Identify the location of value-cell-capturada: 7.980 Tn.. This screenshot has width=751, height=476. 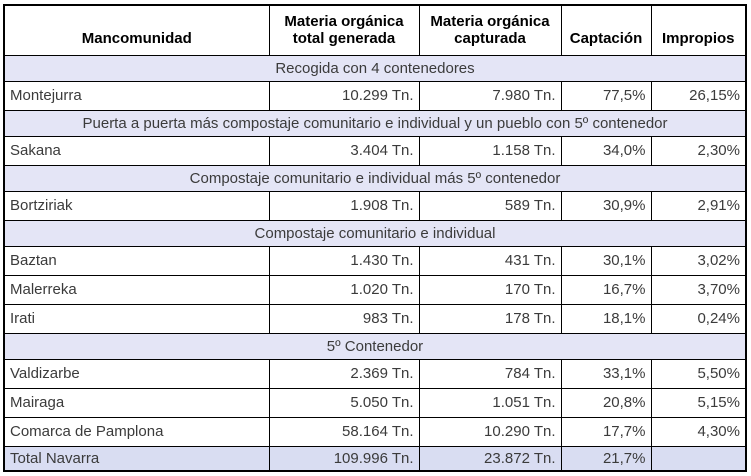
(490, 95).